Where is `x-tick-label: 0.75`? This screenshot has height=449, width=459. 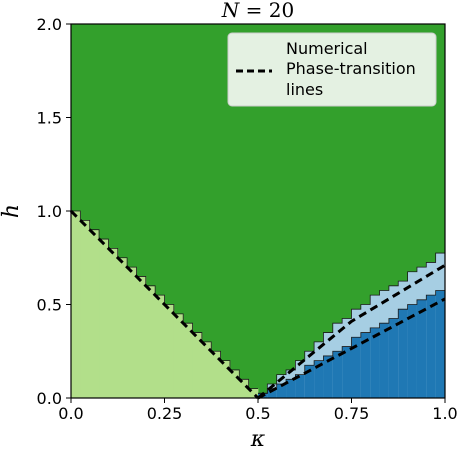
x-tick-label: 0.75 is located at coordinates (352, 413).